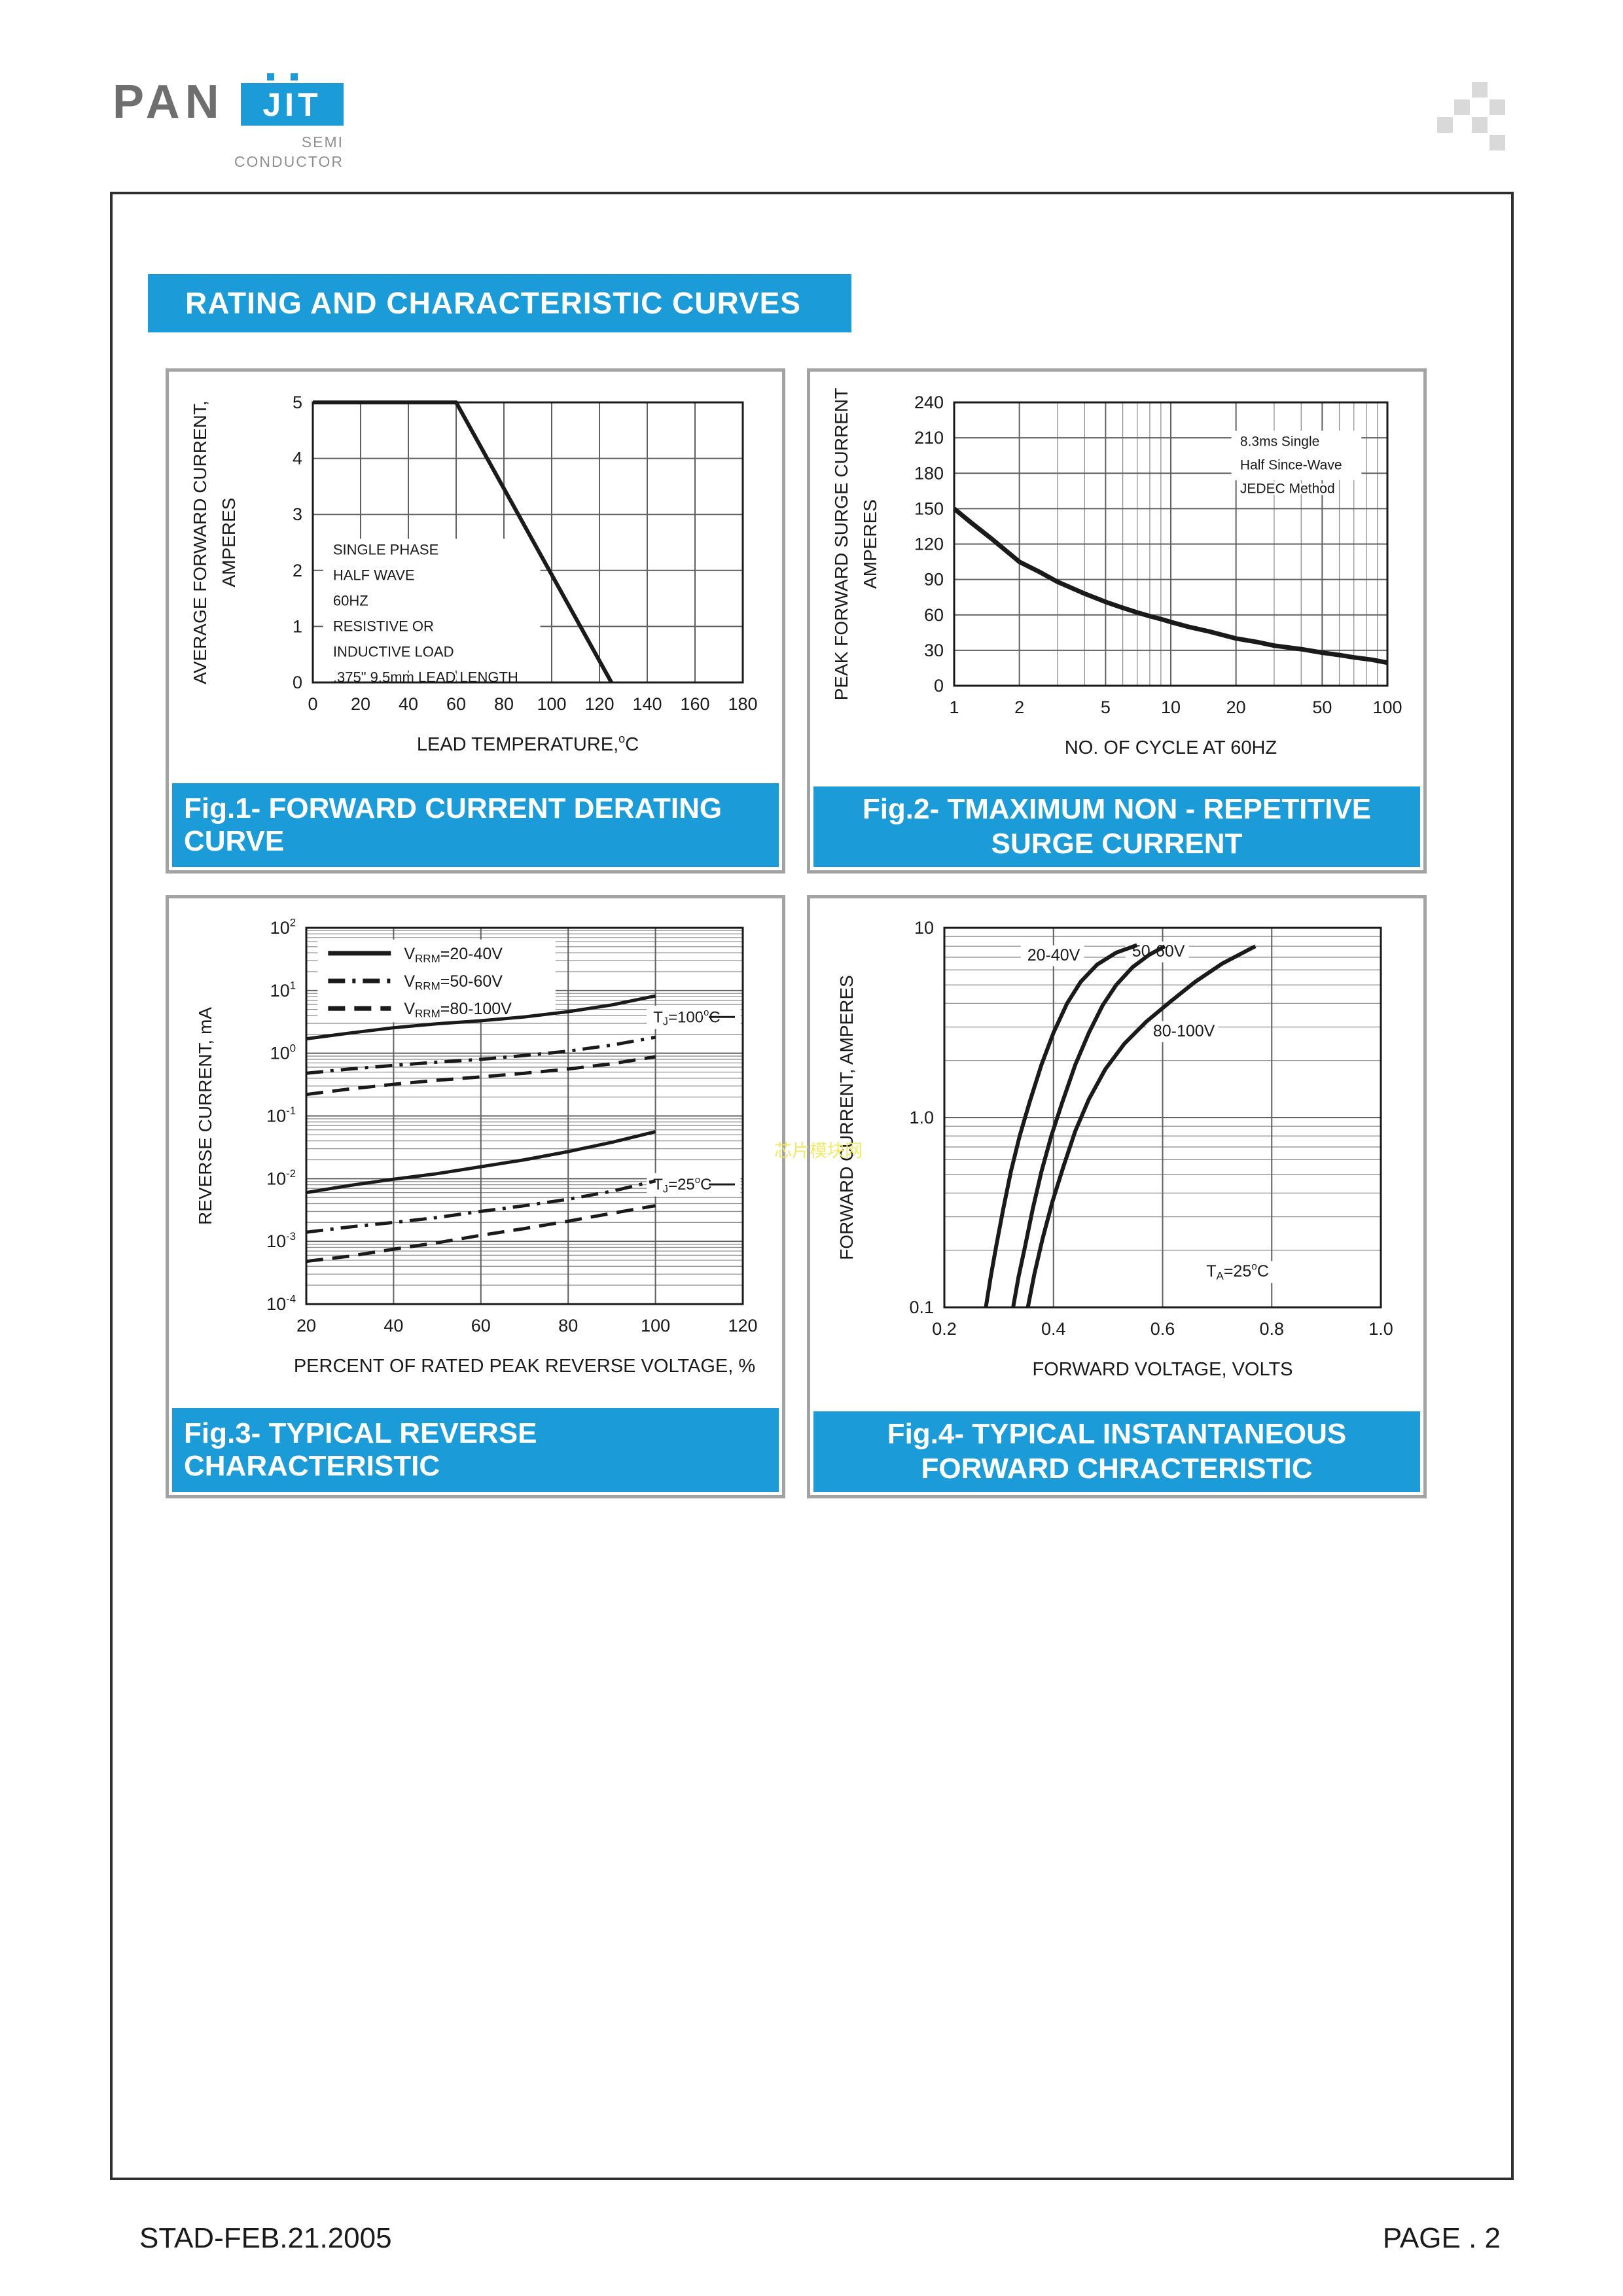 The image size is (1623, 2296). I want to click on svg-text: 50, so click(1322, 708).